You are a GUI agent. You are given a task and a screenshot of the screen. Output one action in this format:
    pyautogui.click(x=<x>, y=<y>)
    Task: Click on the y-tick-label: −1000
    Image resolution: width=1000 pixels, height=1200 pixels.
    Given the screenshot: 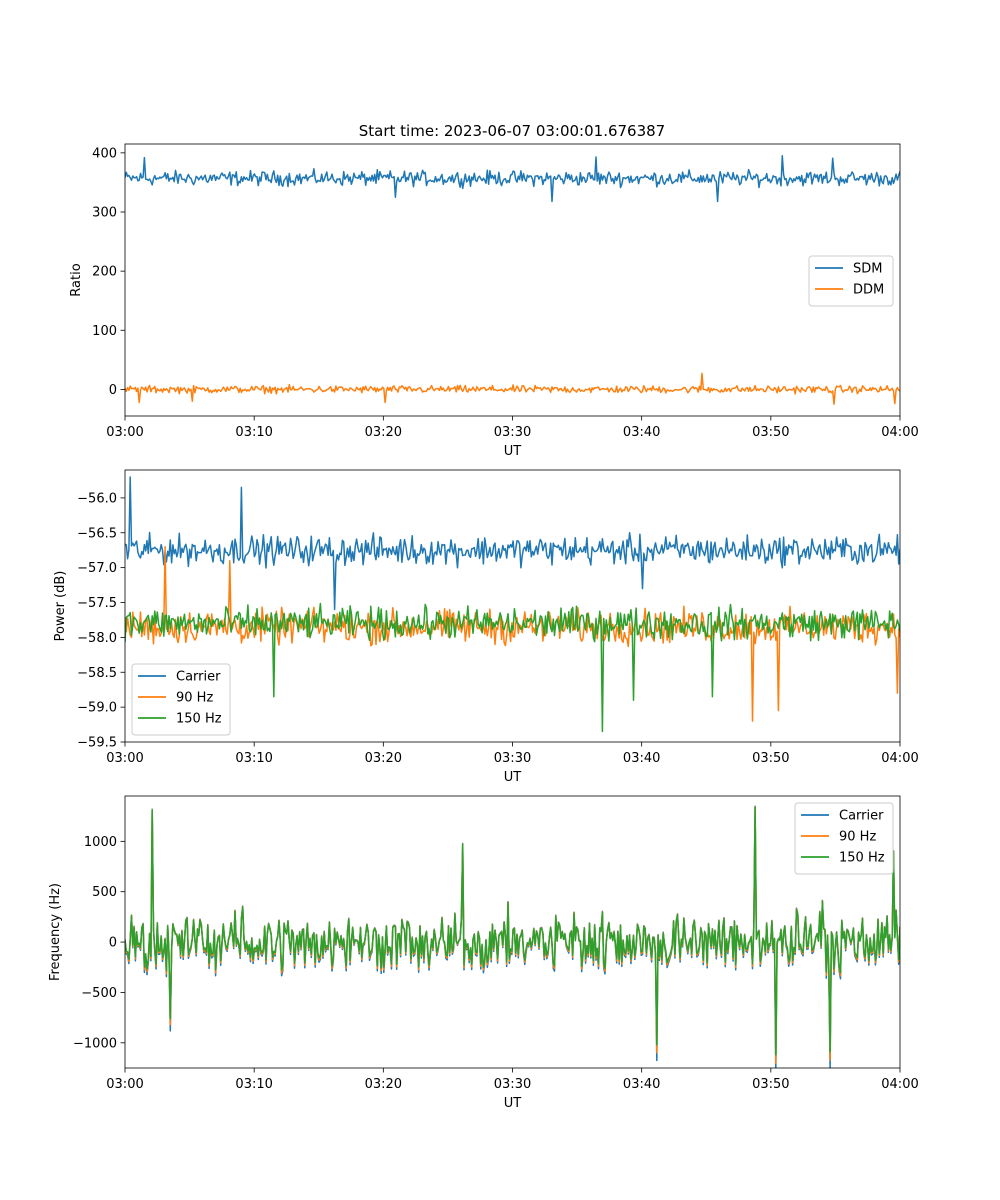 What is the action you would take?
    pyautogui.click(x=95, y=1043)
    